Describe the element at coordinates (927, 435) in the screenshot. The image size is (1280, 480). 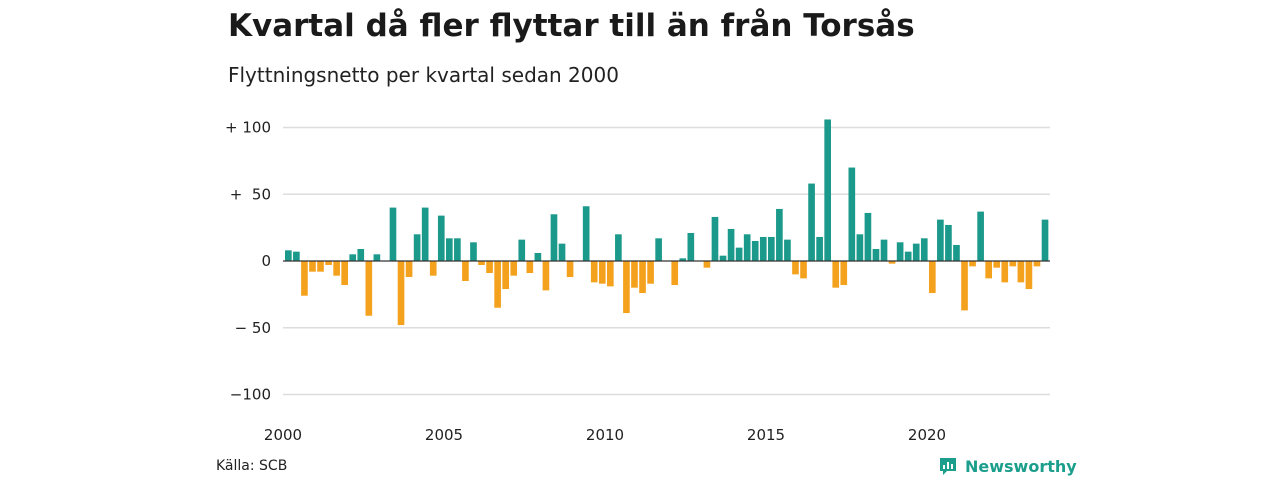
I see `x-tick-label: 2020` at that location.